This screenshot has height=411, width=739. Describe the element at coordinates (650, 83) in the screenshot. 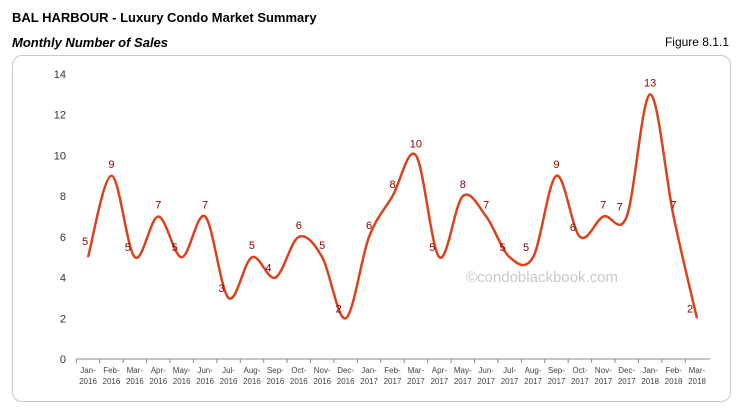

I see `data-label: 13` at that location.